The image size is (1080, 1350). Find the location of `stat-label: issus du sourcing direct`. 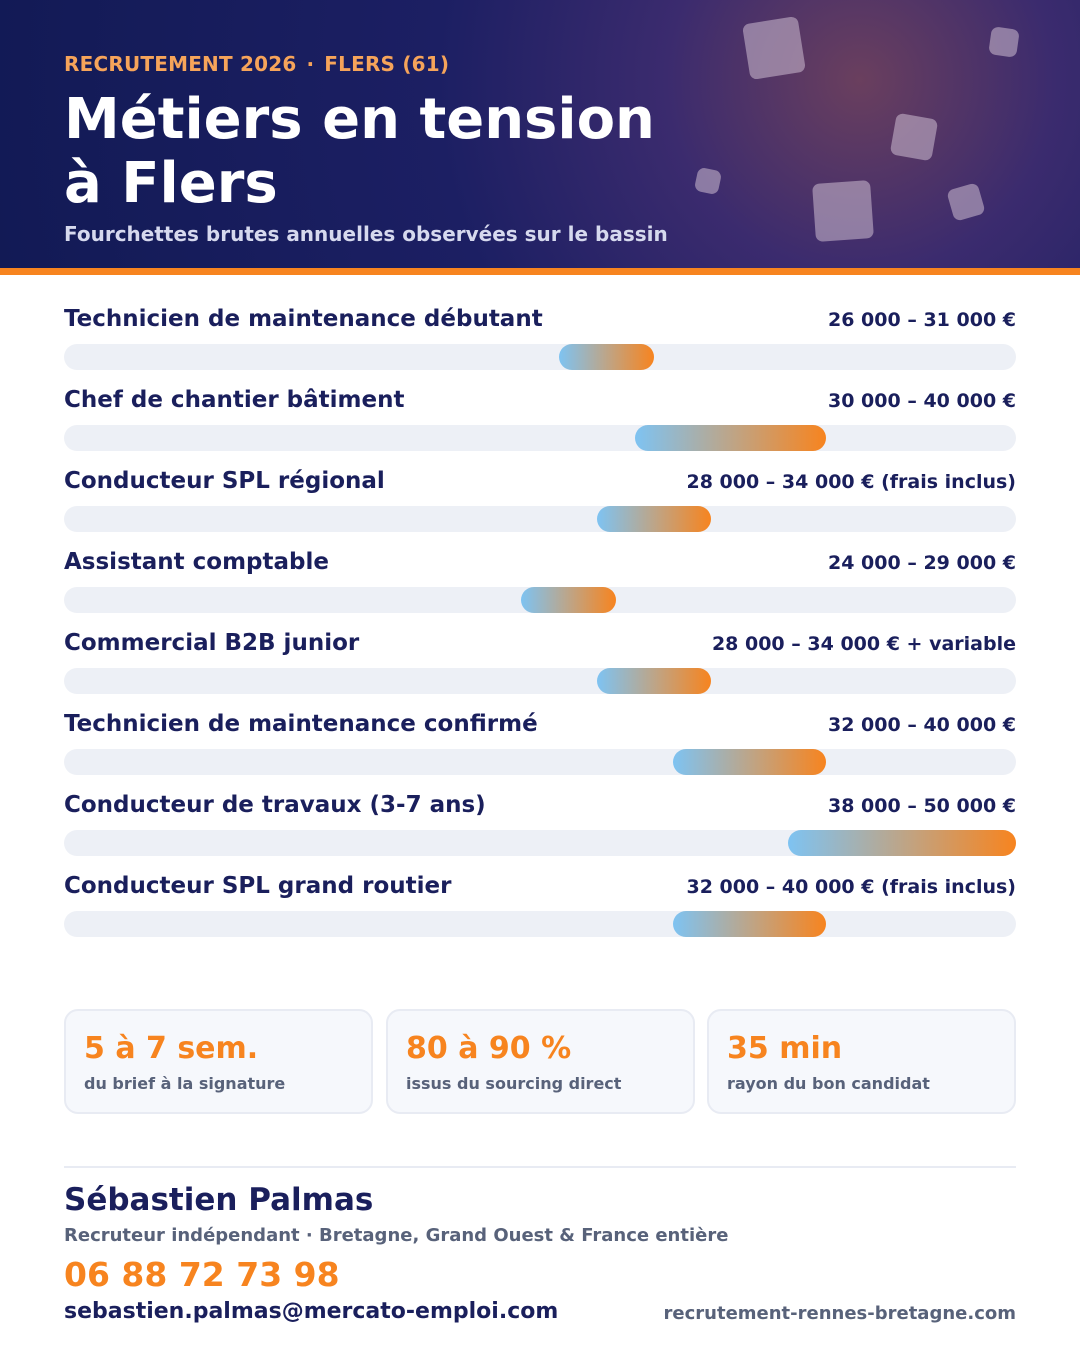

stat-label: issus du sourcing direct is located at coordinates (514, 1083).